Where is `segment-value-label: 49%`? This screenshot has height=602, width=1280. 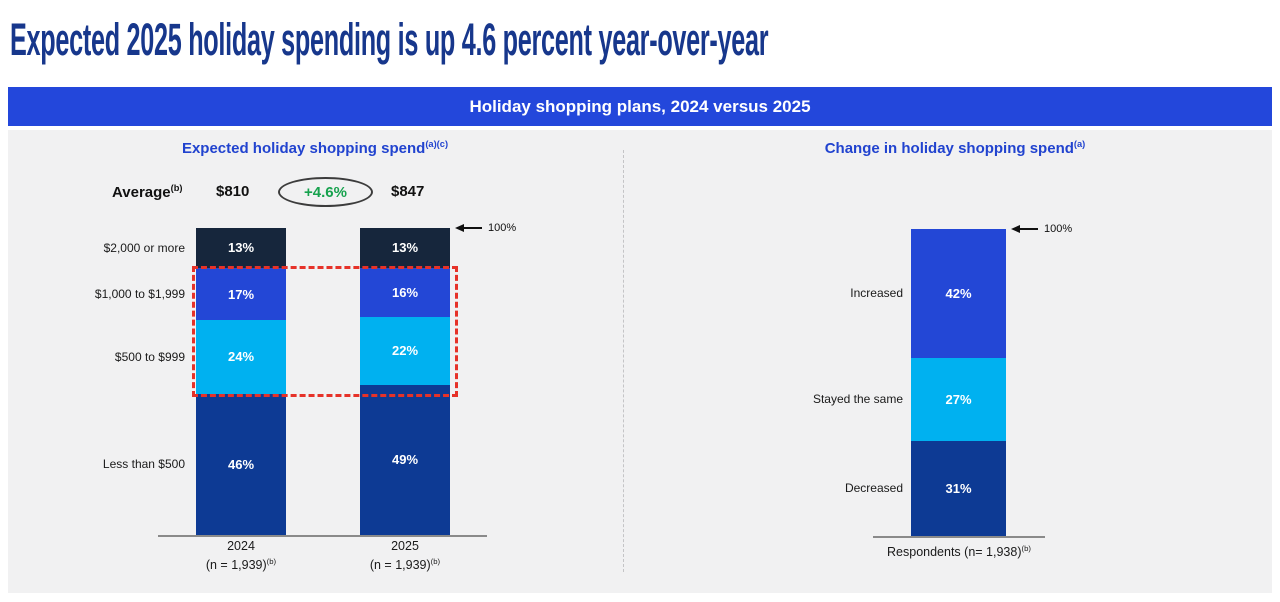 segment-value-label: 49% is located at coordinates (405, 460).